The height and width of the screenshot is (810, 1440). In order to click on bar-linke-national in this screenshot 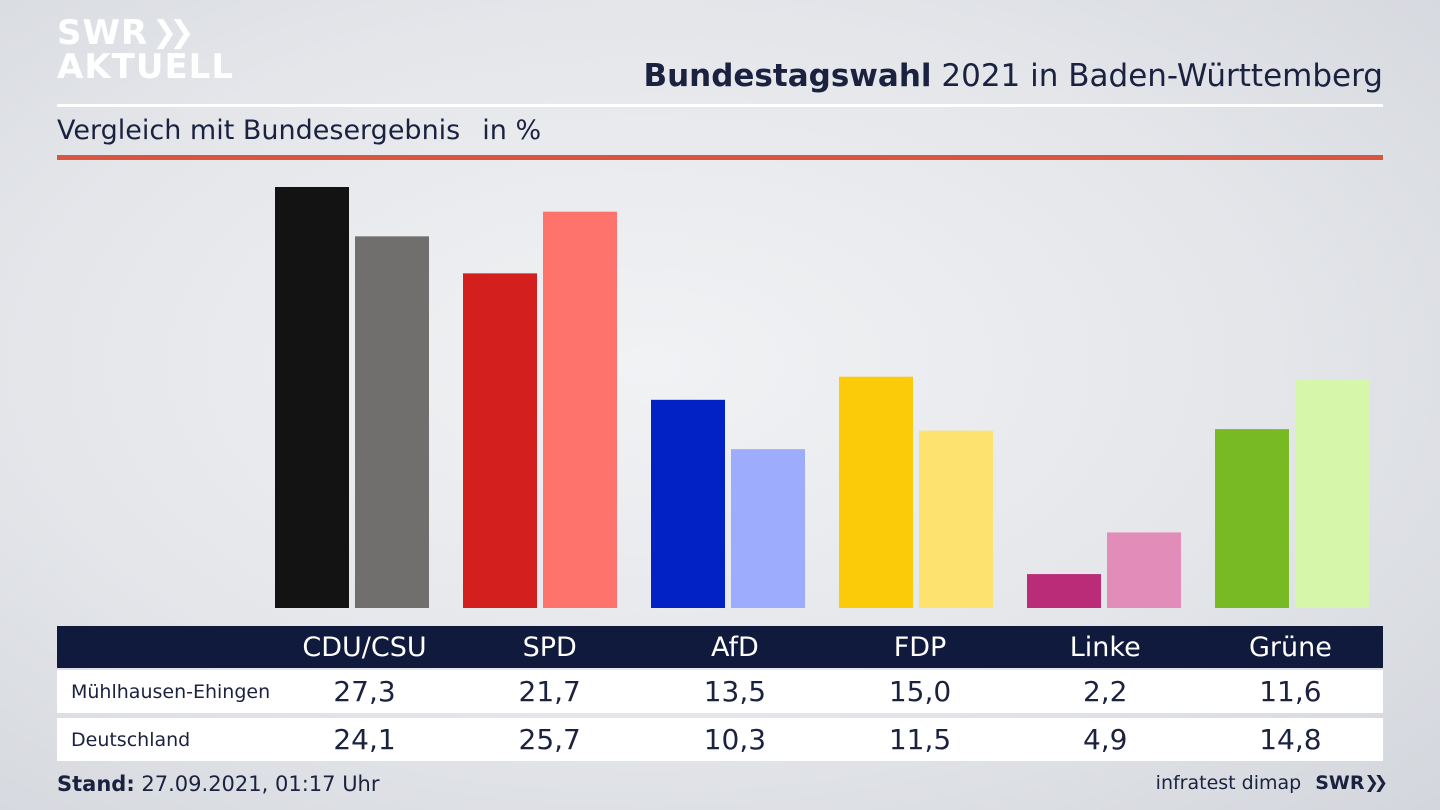, I will do `click(1144, 570)`.